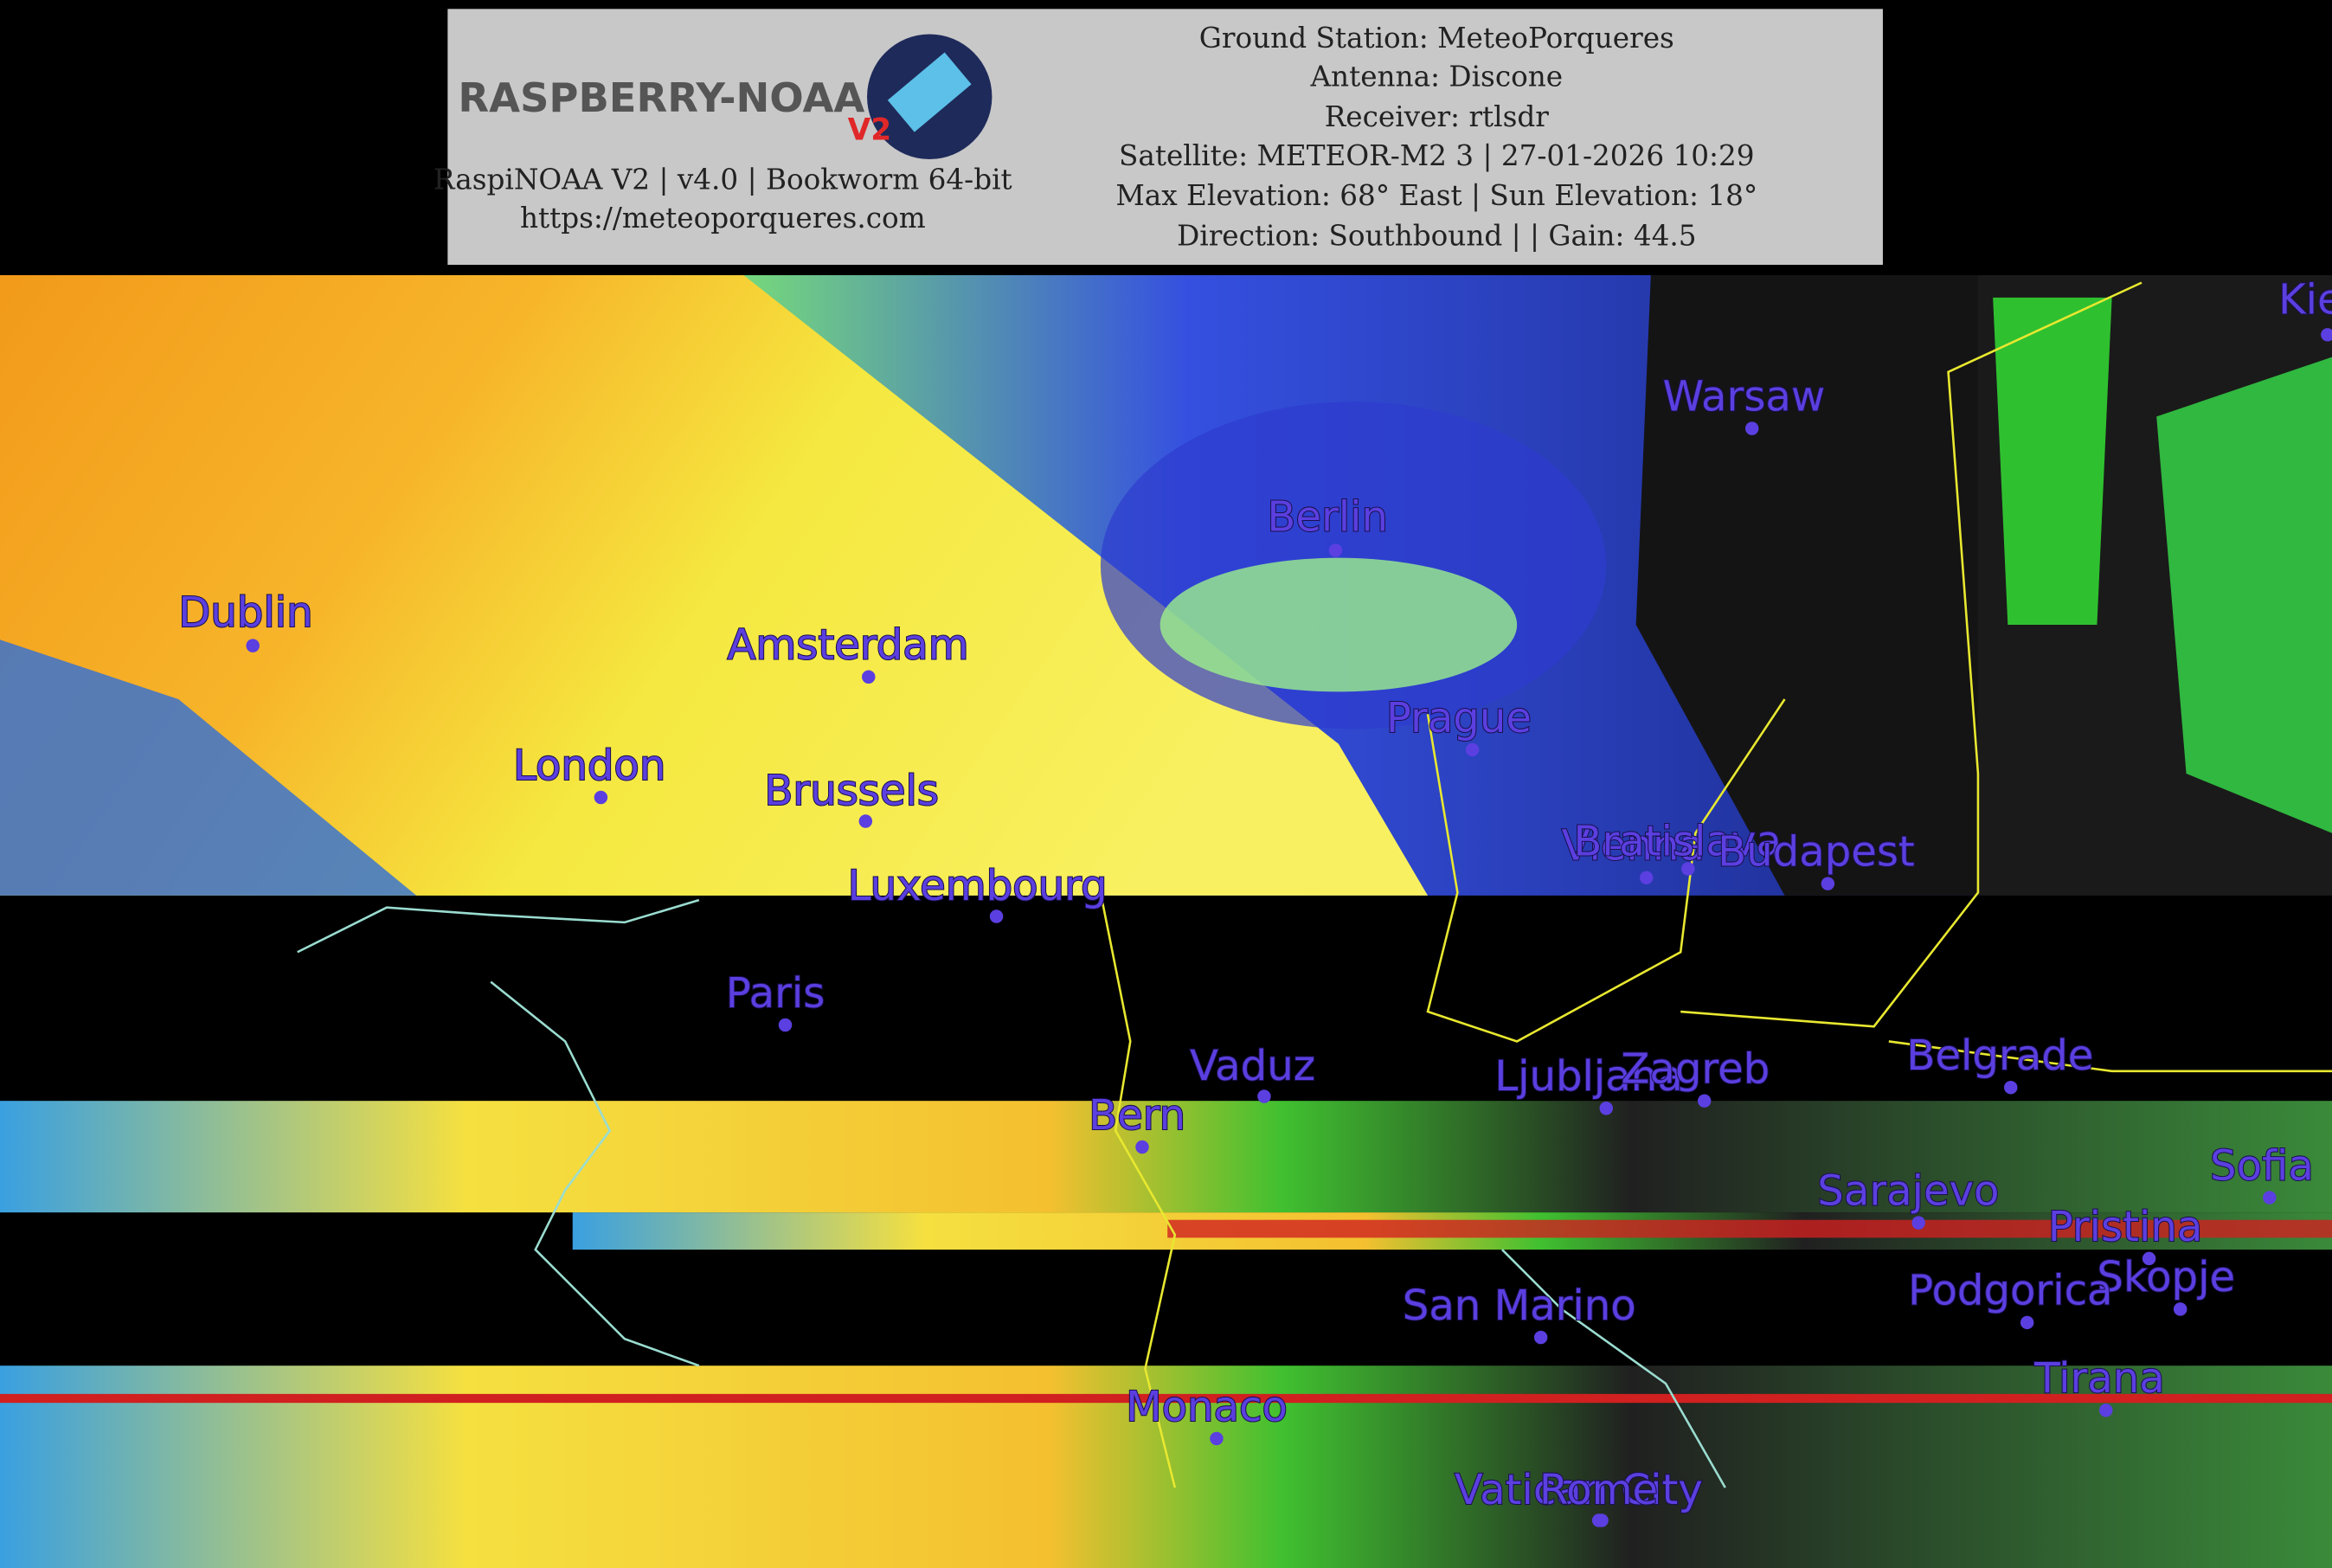 Image resolution: width=2332 pixels, height=1568 pixels. I want to click on city-label: Berlin, so click(1328, 517).